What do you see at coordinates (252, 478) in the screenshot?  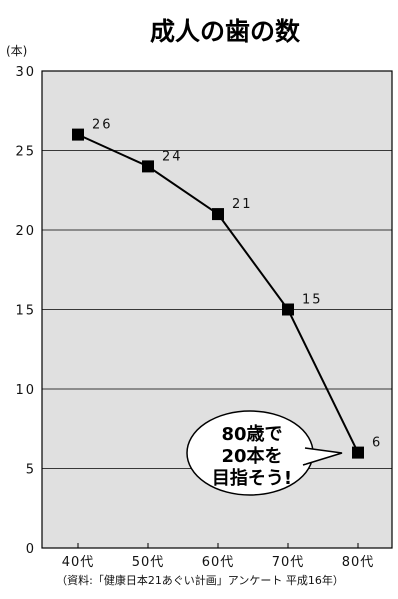 I see `annotation-line-3: 目指そう!` at bounding box center [252, 478].